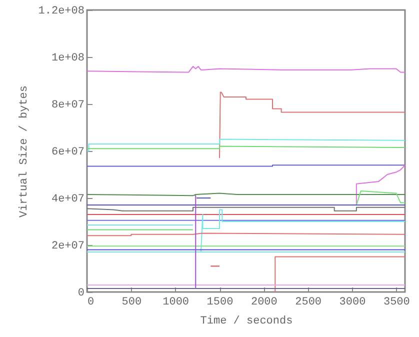 This screenshot has height=337, width=419. What do you see at coordinates (132, 302) in the screenshot?
I see `x-tick-label: 500` at bounding box center [132, 302].